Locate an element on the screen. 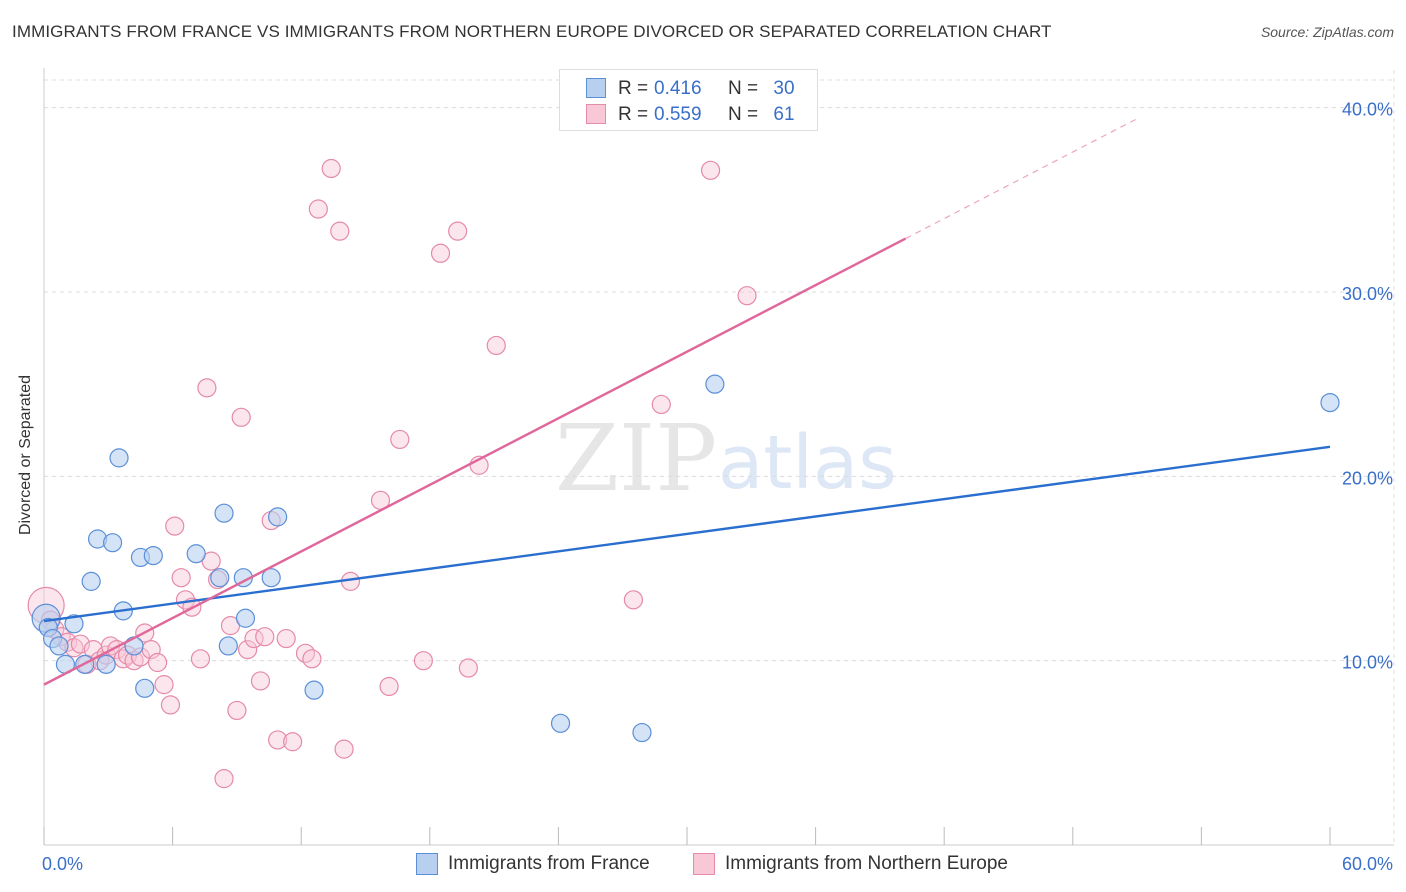  watermark-zip: ZIP is located at coordinates (636, 458).